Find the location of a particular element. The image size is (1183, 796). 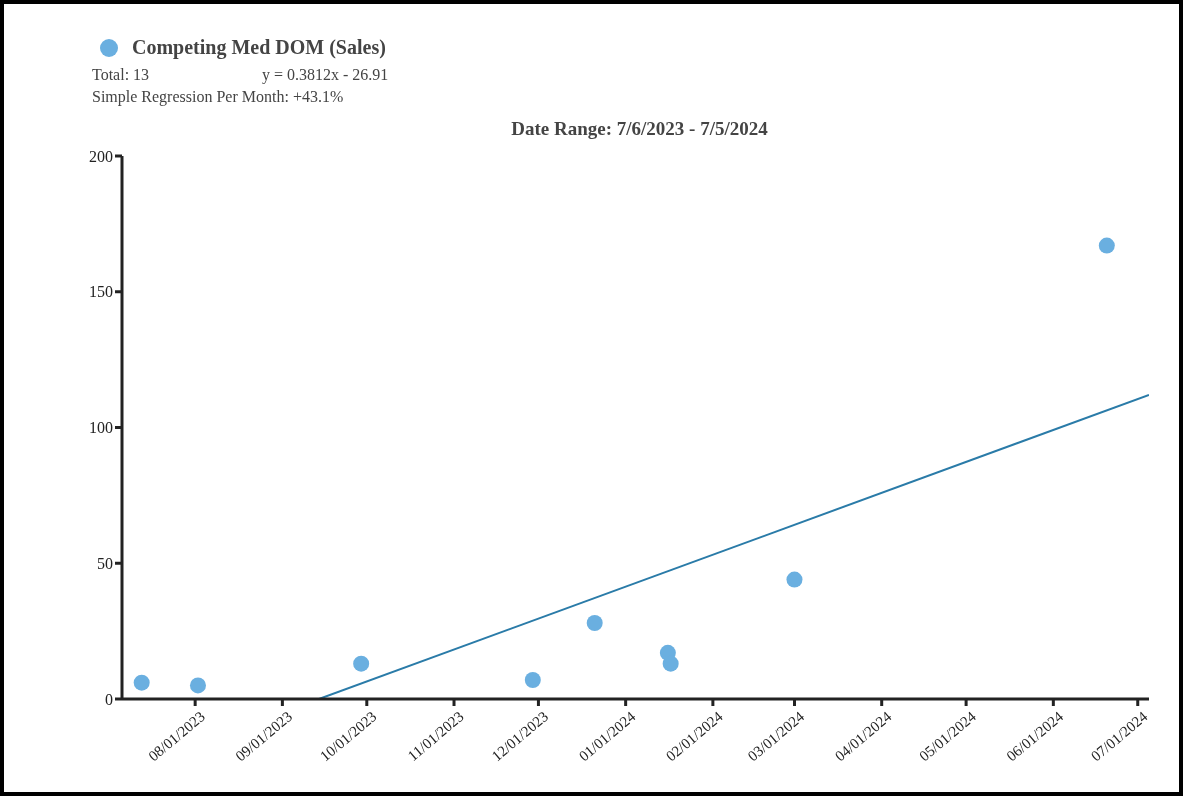

y-tick-label: 0 is located at coordinates (109, 699).